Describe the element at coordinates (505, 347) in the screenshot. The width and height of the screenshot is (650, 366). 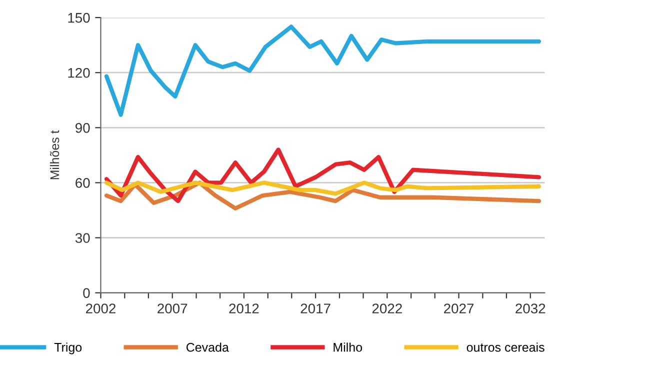
I see `legend-label: outros cereais` at that location.